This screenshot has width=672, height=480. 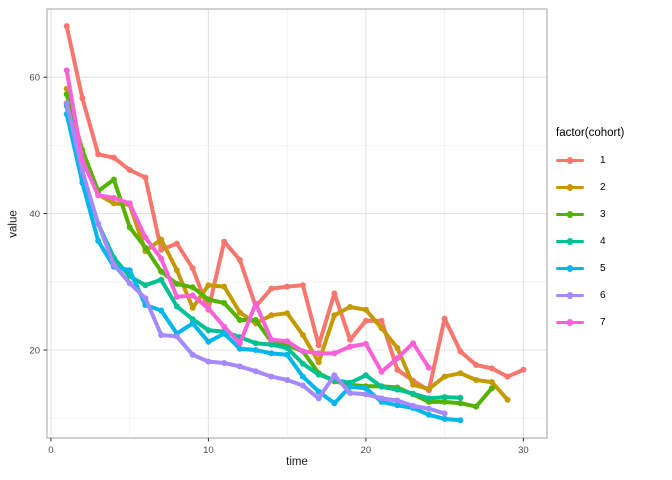 I want to click on legend-label: 4, so click(x=603, y=241).